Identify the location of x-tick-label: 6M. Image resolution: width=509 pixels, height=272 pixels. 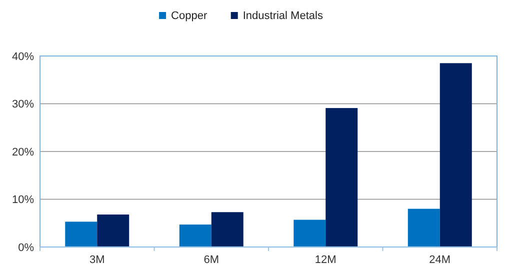
(212, 260).